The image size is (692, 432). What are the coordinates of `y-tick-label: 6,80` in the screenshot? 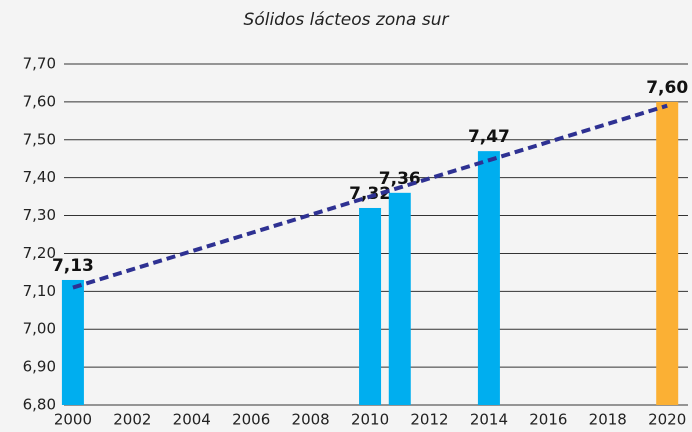 It's located at (39, 405).